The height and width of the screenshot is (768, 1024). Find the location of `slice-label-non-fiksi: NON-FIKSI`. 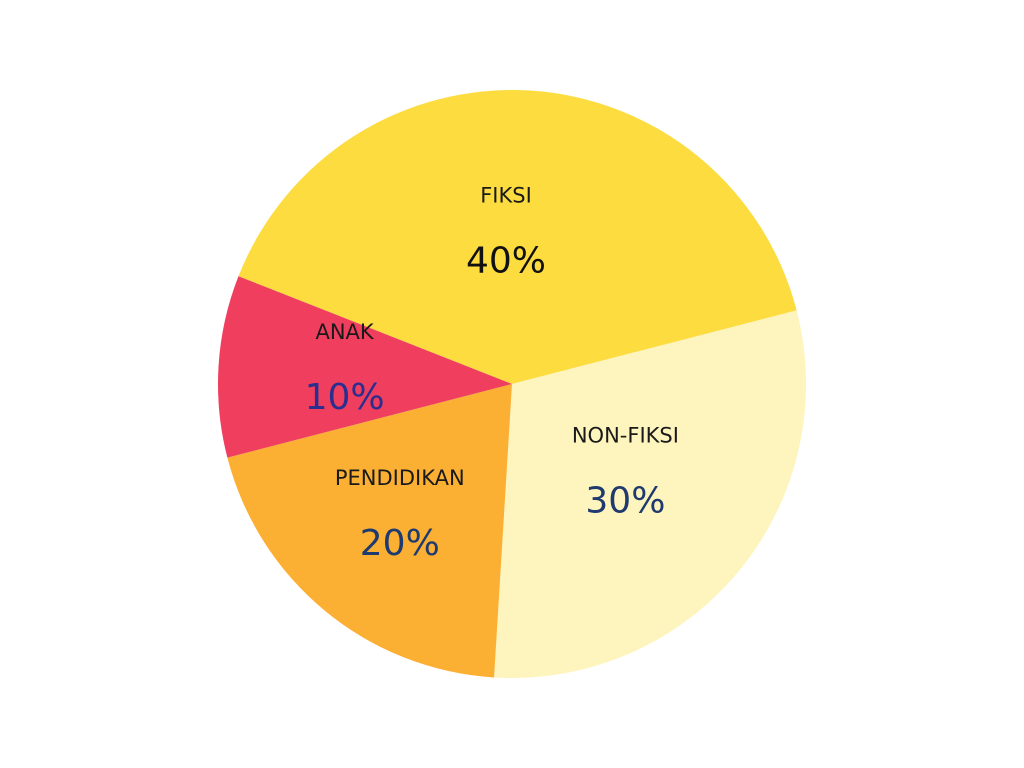

slice-label-non-fiksi: NON-FIKSI is located at coordinates (625, 436).